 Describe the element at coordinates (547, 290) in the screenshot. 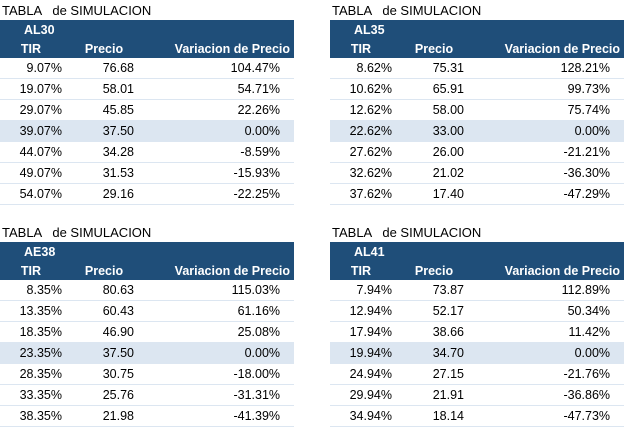

I see `cell-variacion: 112.89%` at that location.